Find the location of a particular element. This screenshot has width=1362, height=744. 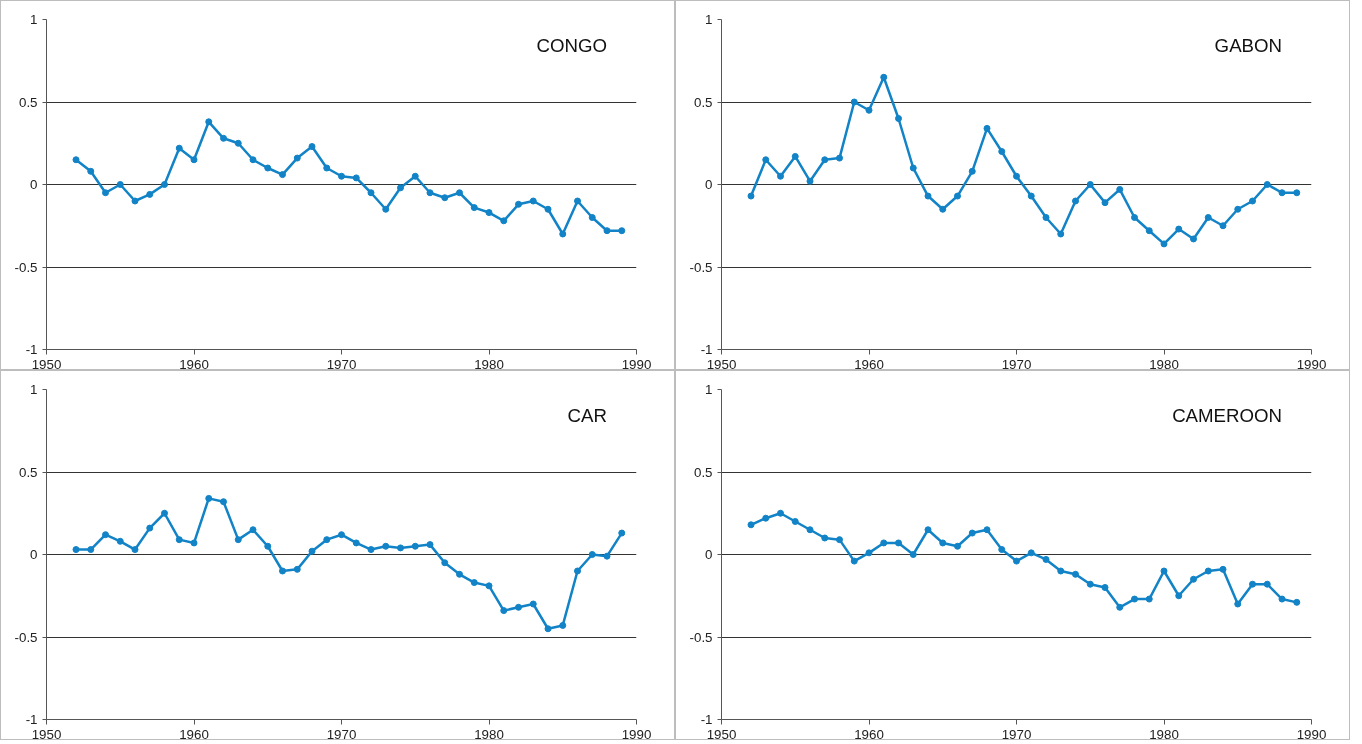

text: CONGO is located at coordinates (571, 46).